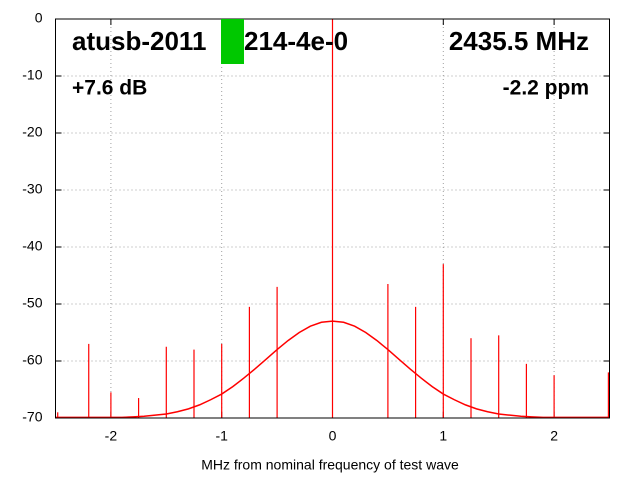 This screenshot has height=480, width=640. Describe the element at coordinates (232, 41) in the screenshot. I see `status-indicator` at that location.